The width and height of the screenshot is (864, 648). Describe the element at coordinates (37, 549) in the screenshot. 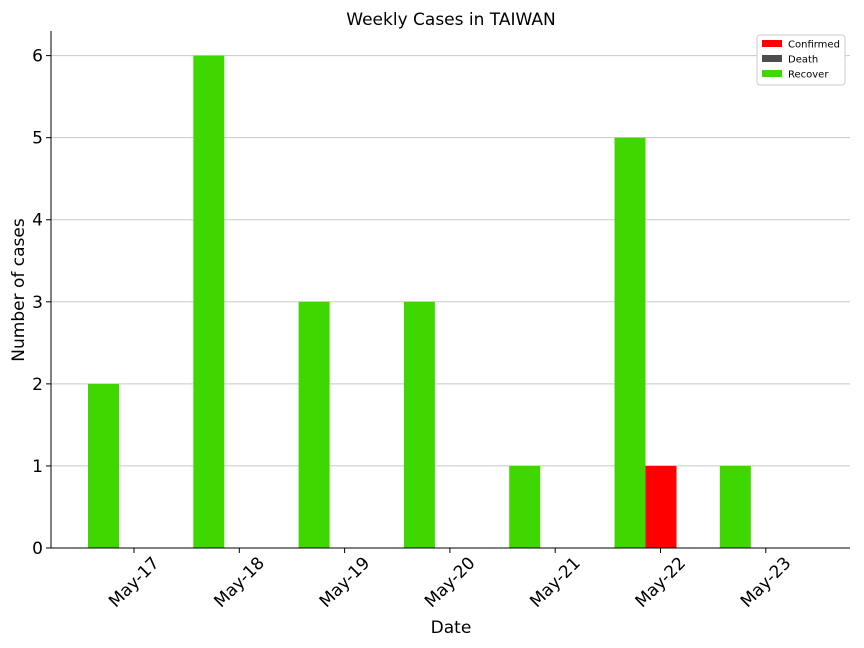

I see `y-tick-label: 0` at that location.